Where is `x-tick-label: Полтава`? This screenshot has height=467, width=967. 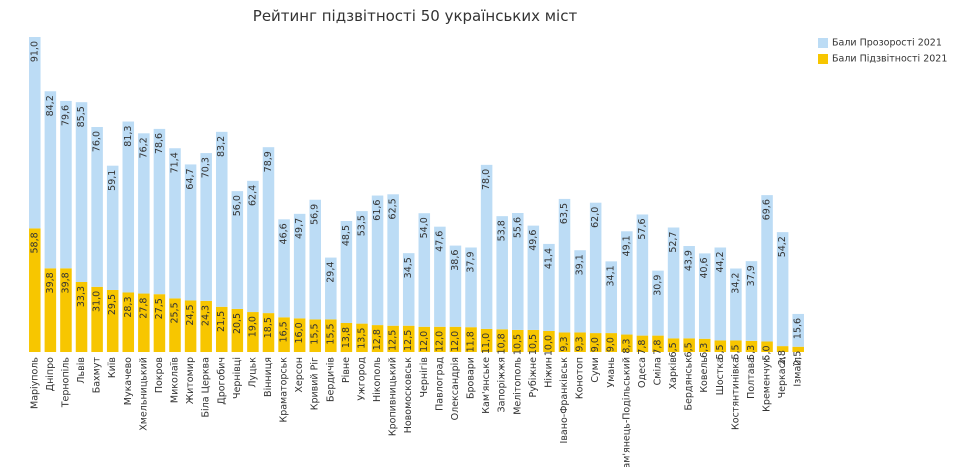 x-tick-label: Полтава is located at coordinates (751, 378).